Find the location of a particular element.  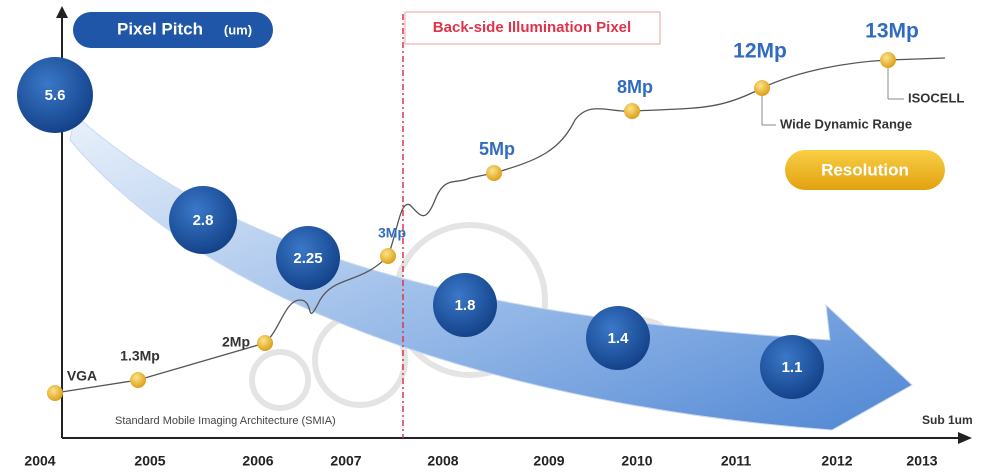

resolution-pill is located at coordinates (865, 170).